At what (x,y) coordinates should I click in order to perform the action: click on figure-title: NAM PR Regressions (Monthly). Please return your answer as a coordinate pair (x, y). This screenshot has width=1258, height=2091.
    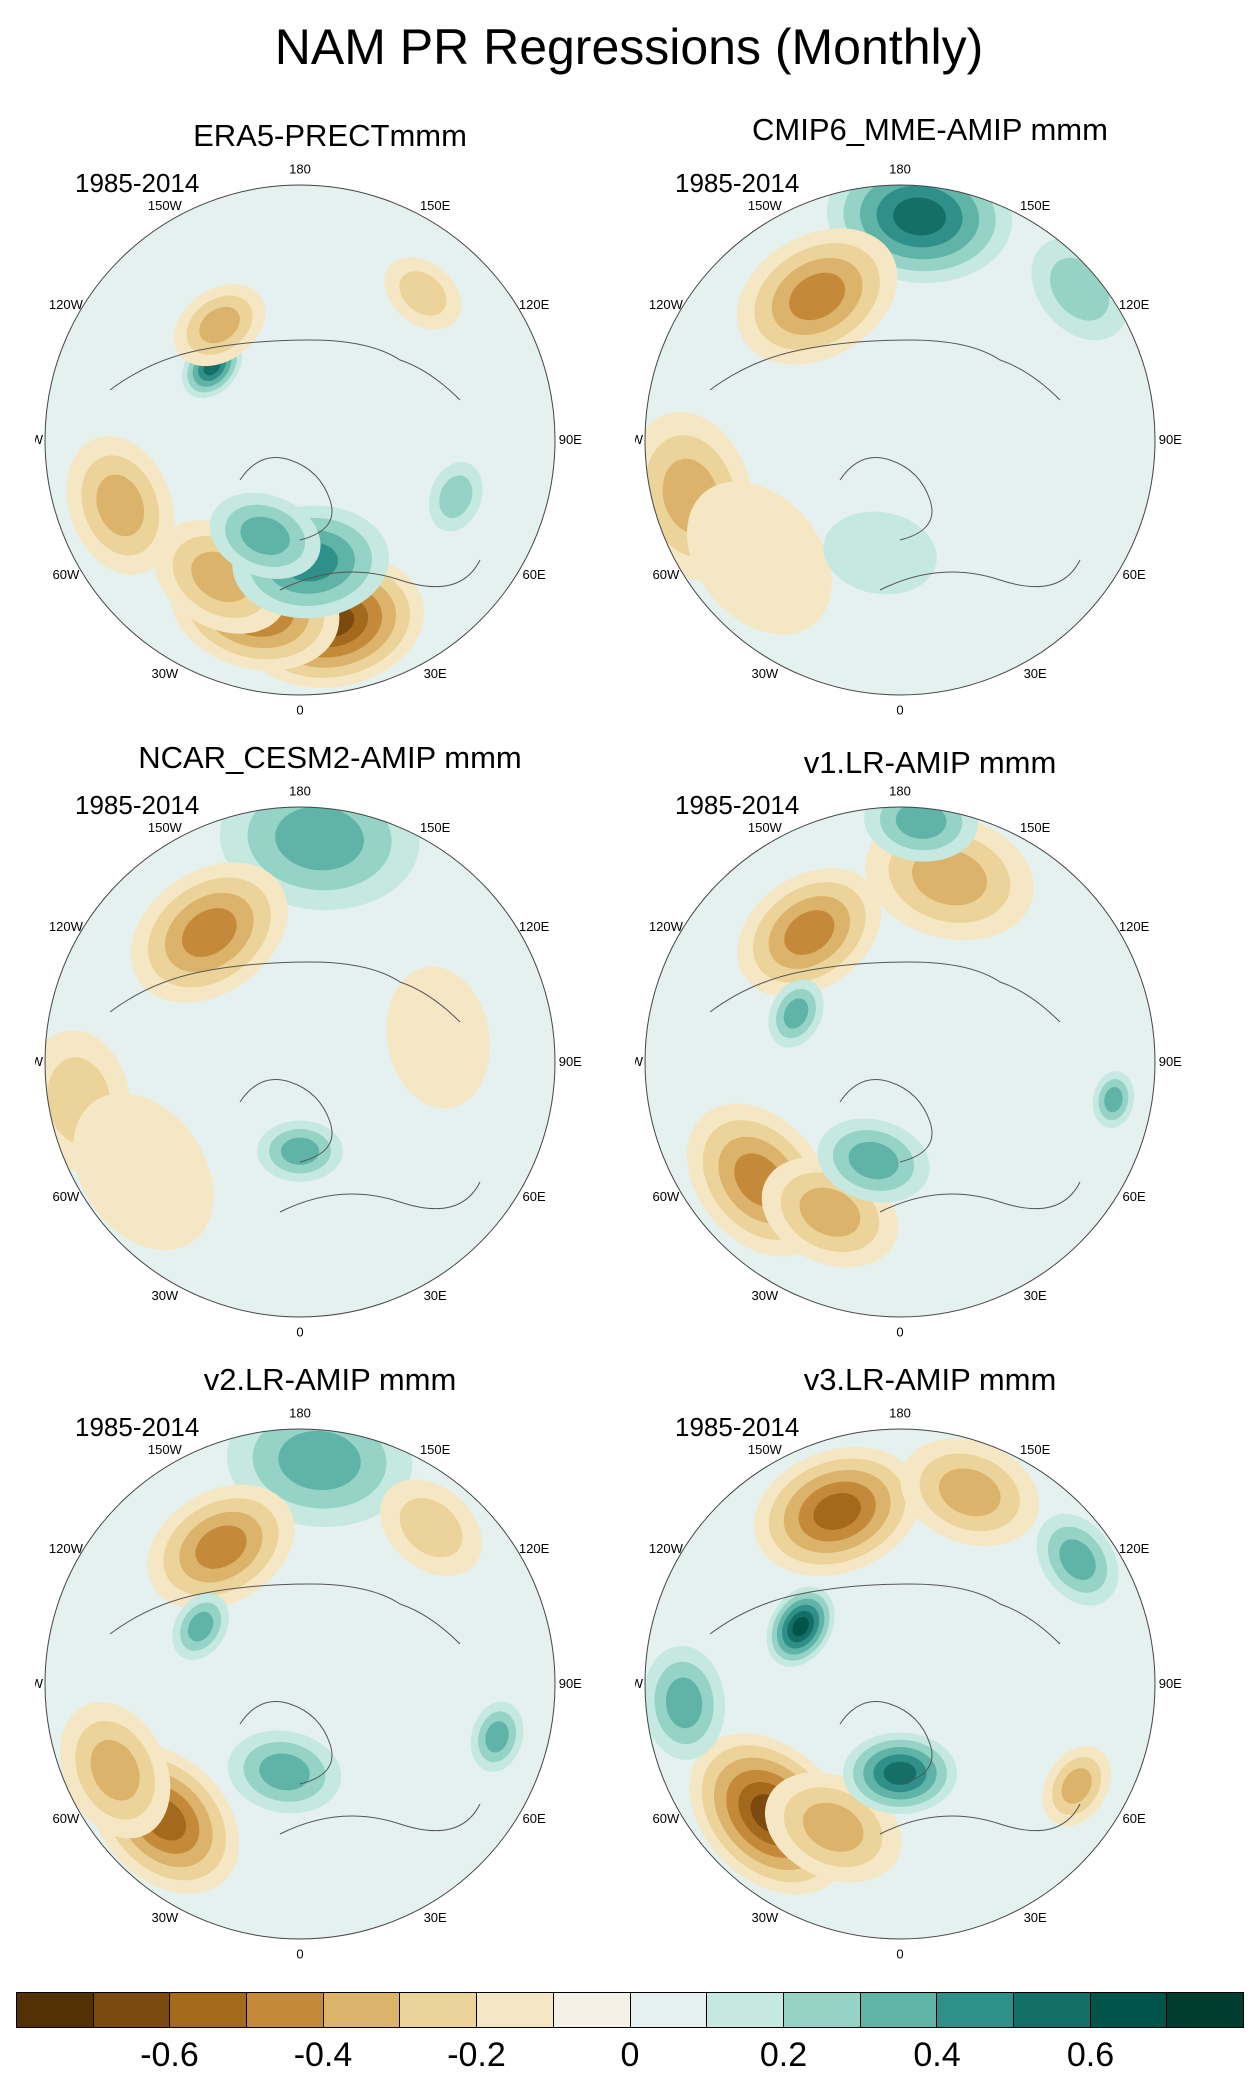
    Looking at the image, I should click on (629, 47).